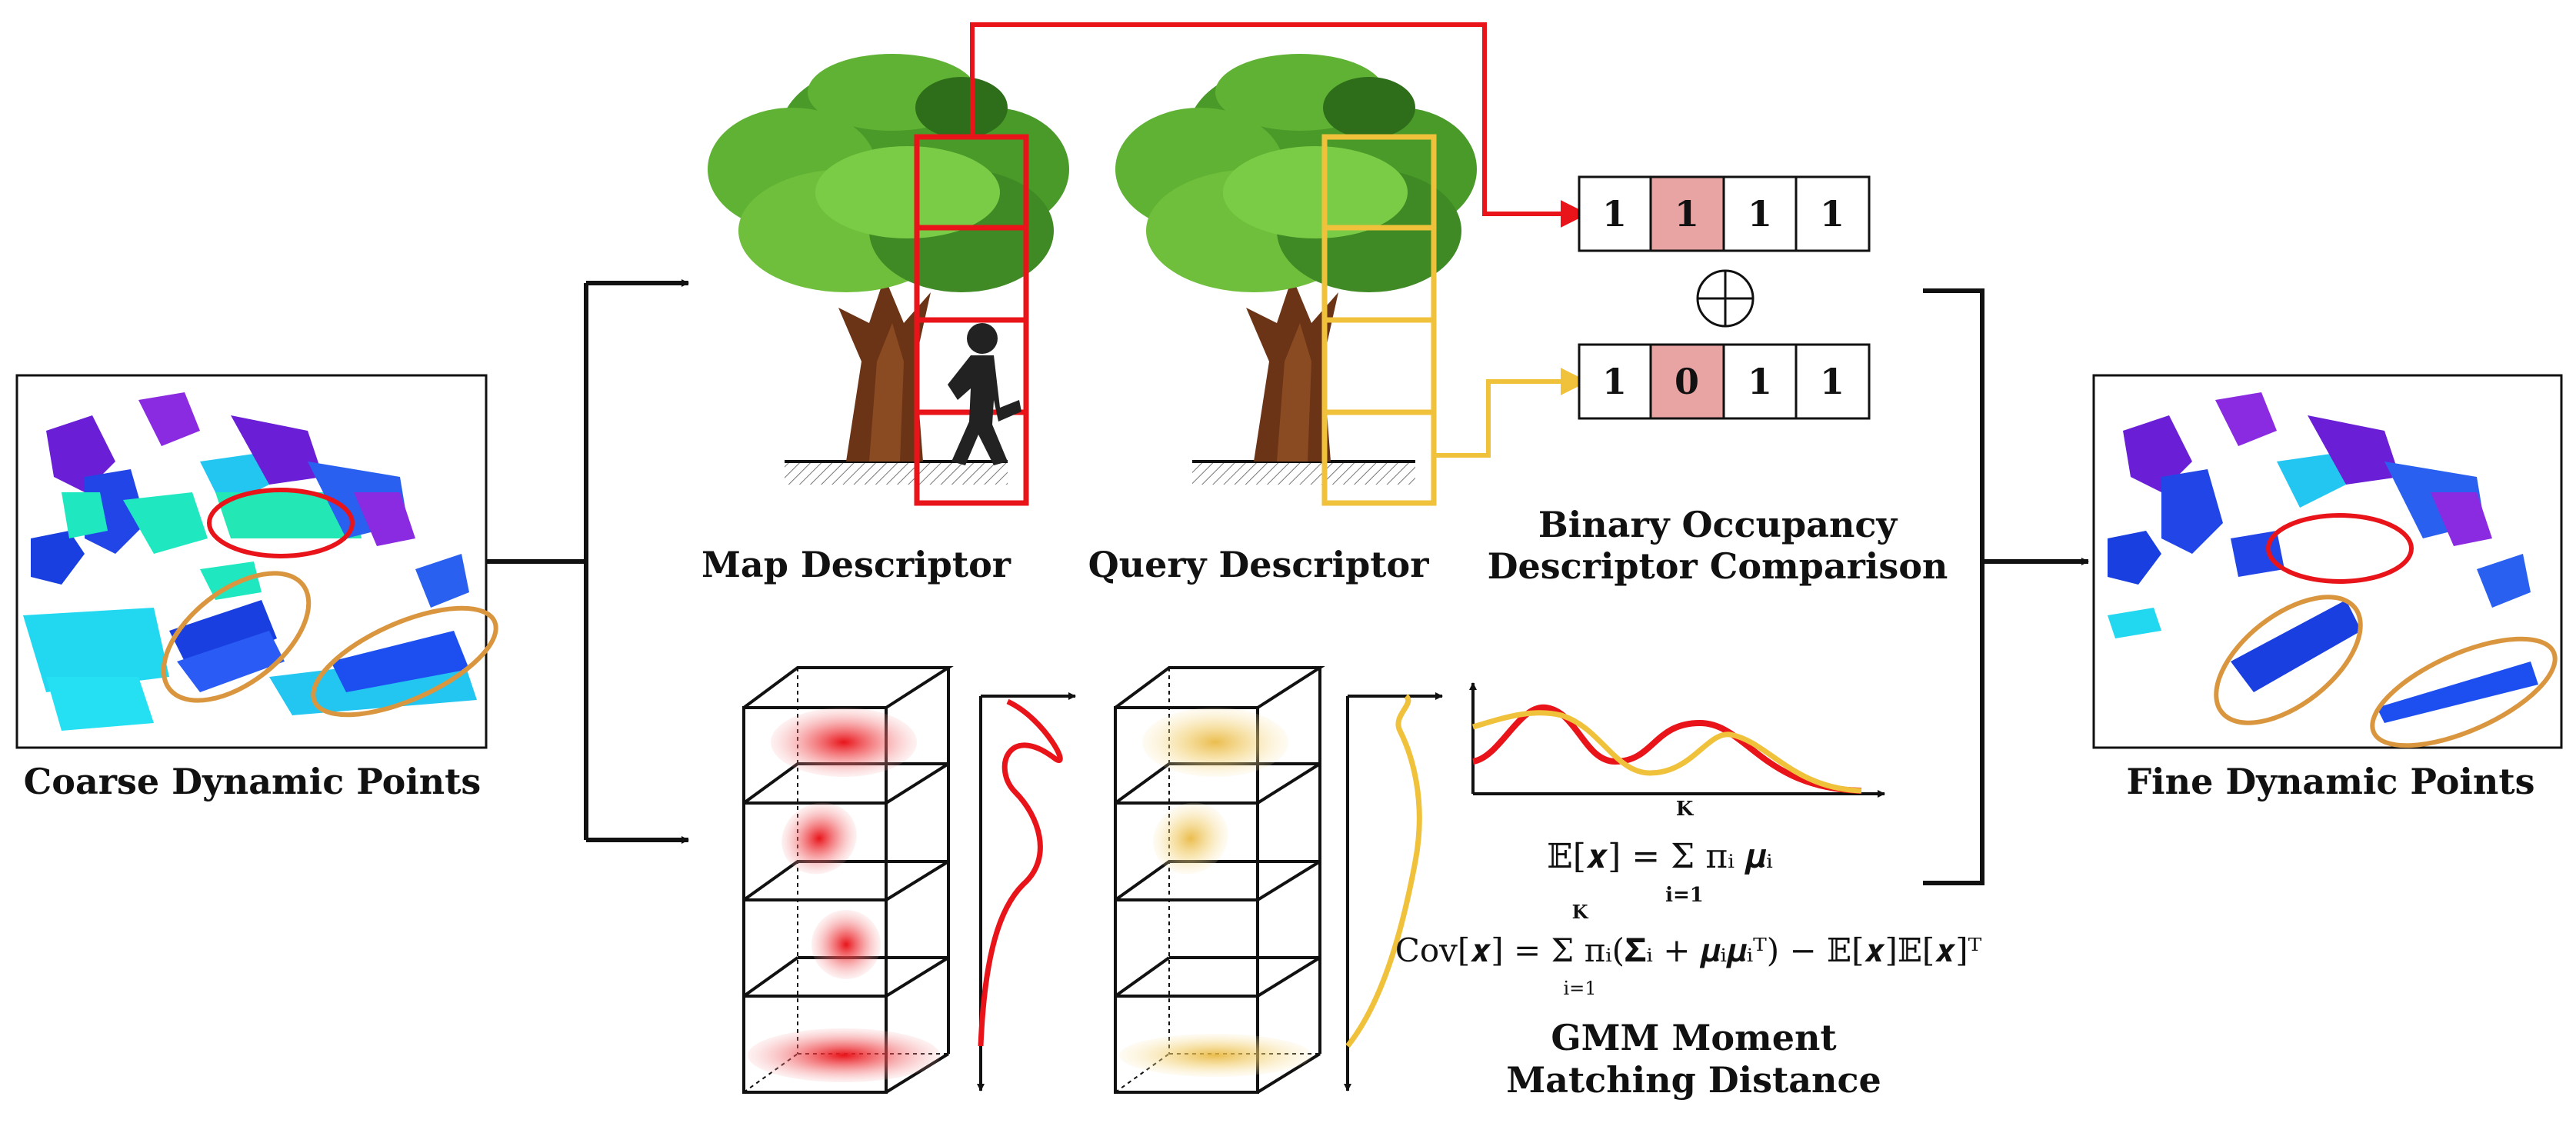 The height and width of the screenshot is (1133, 2576). I want to click on coarse-orange-ellipse-left, so click(236, 637).